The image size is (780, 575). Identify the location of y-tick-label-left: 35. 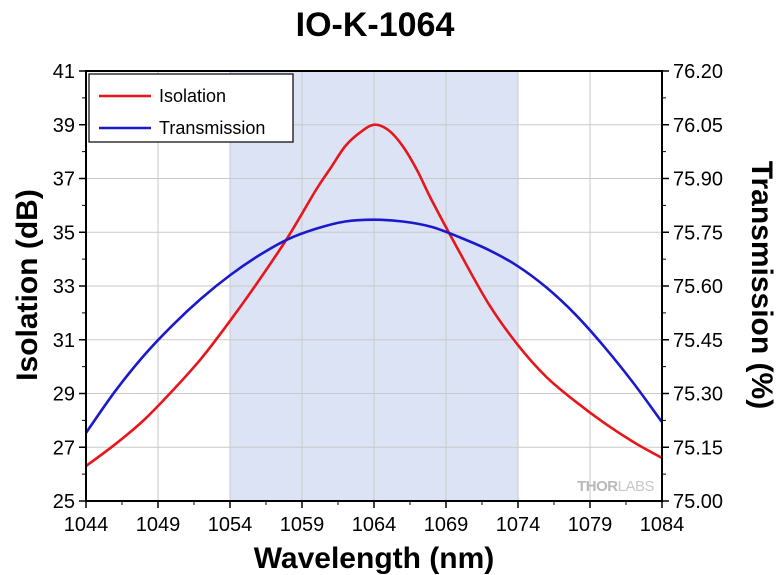
(64, 233).